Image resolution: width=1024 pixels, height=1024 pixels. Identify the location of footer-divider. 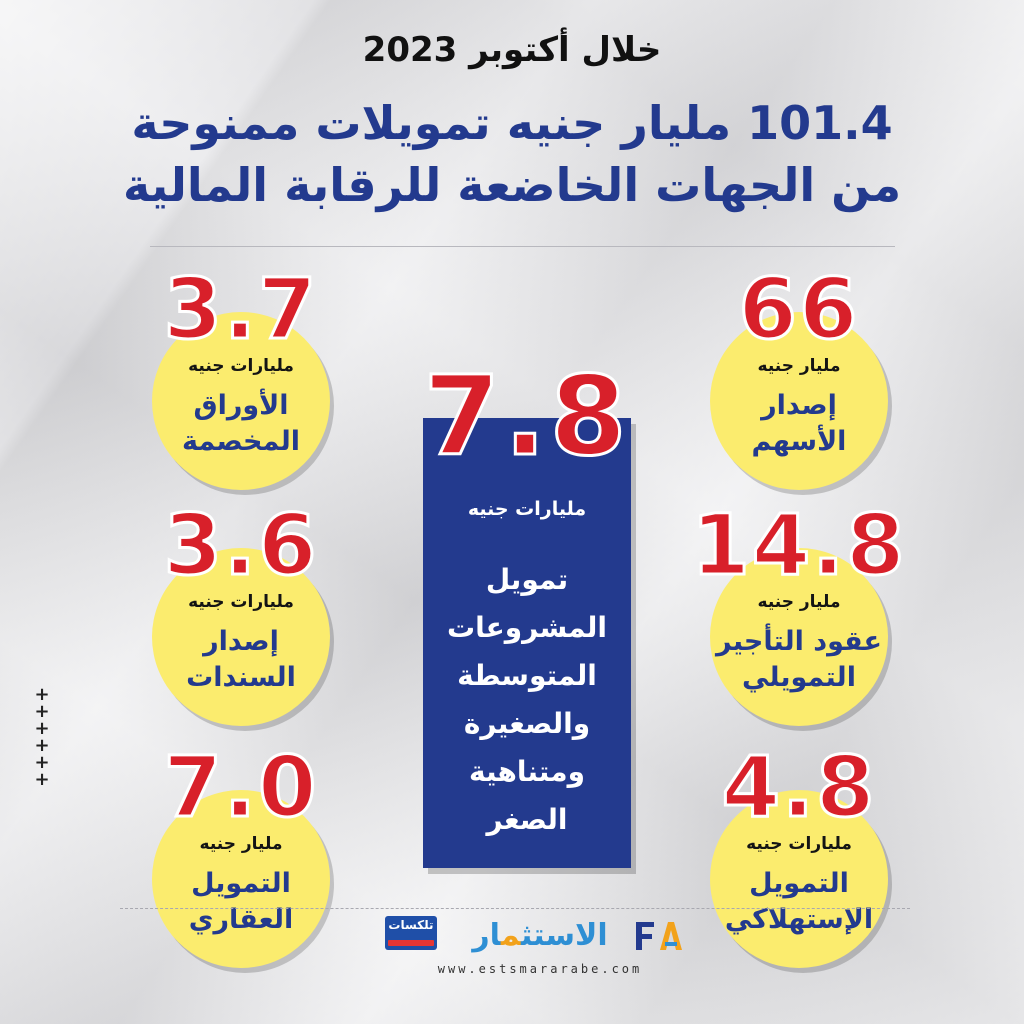
(515, 908).